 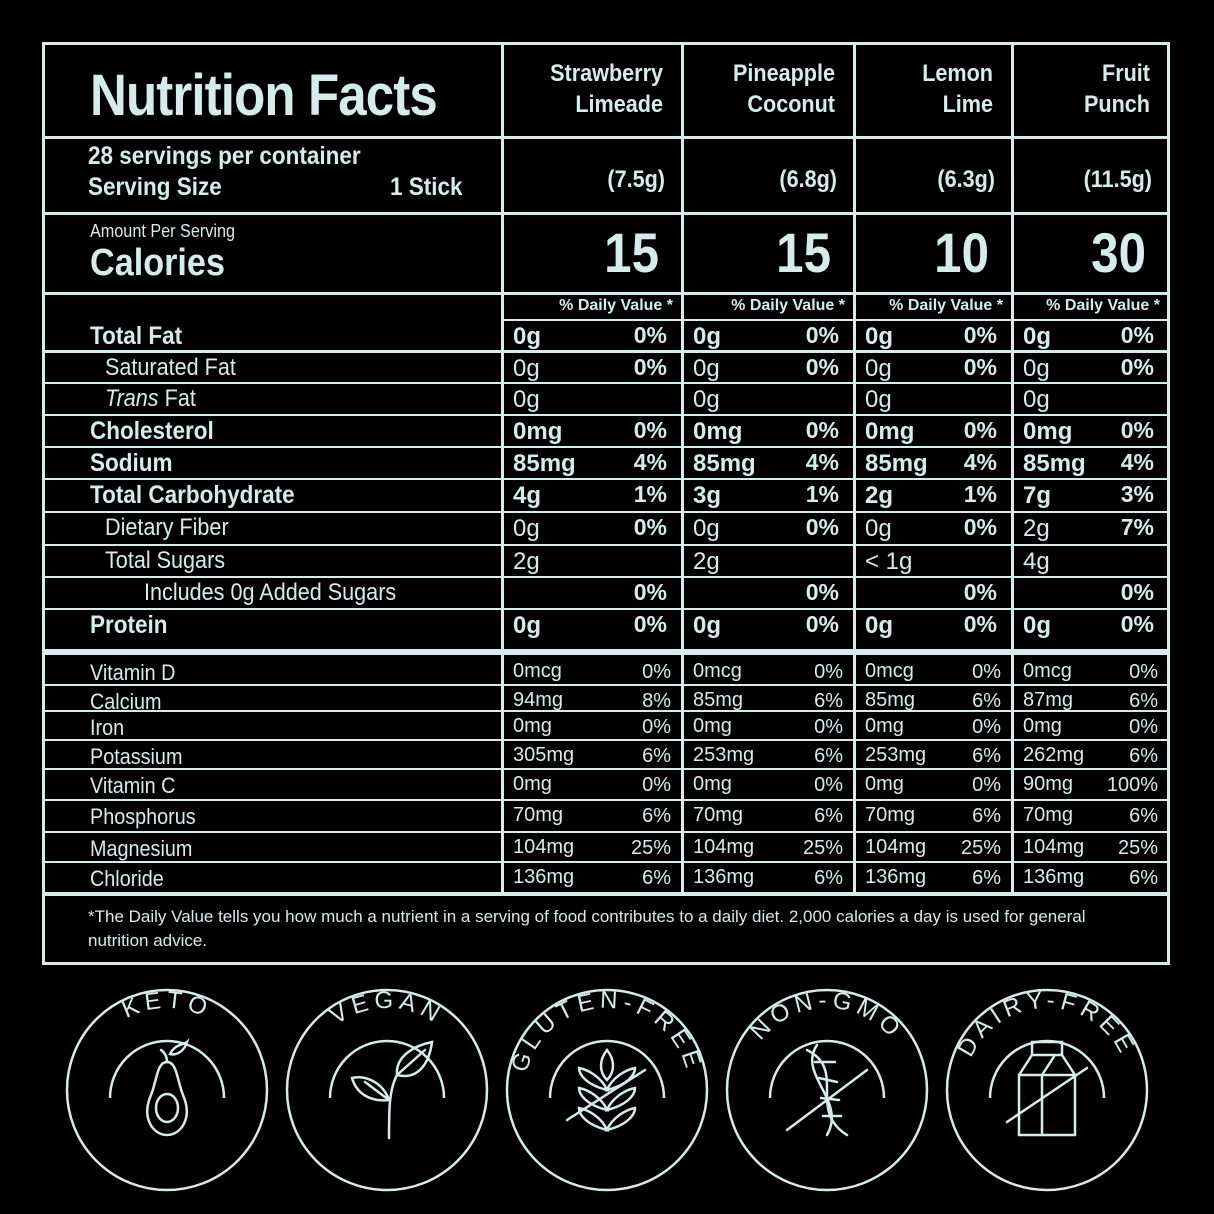 I want to click on serving-weight: (7.5g), so click(x=636, y=179).